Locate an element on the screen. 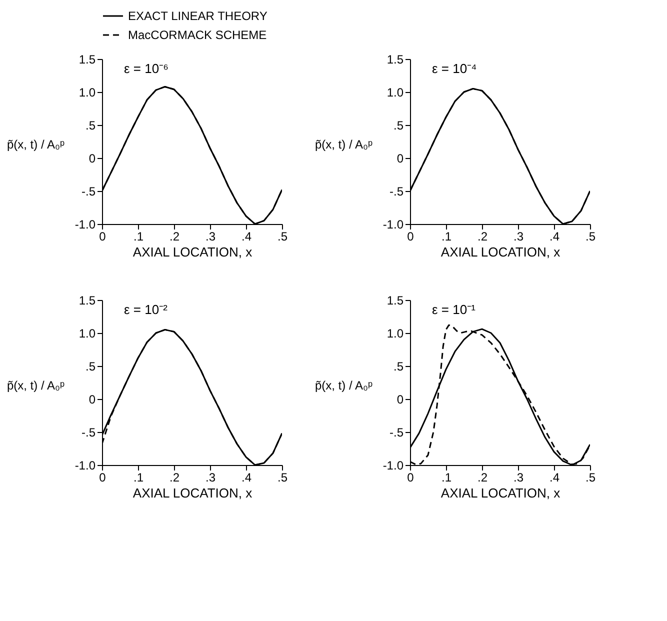 The image size is (667, 621). annotation: ε = 10⁻⁴ is located at coordinates (454, 68).